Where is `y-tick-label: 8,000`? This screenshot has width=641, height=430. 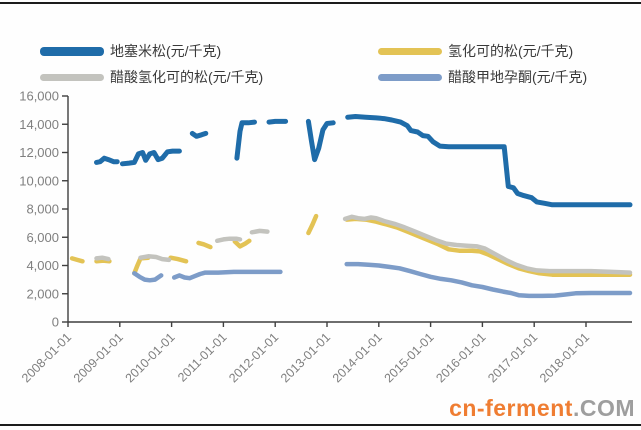 y-tick-label: 8,000 is located at coordinates (42, 209).